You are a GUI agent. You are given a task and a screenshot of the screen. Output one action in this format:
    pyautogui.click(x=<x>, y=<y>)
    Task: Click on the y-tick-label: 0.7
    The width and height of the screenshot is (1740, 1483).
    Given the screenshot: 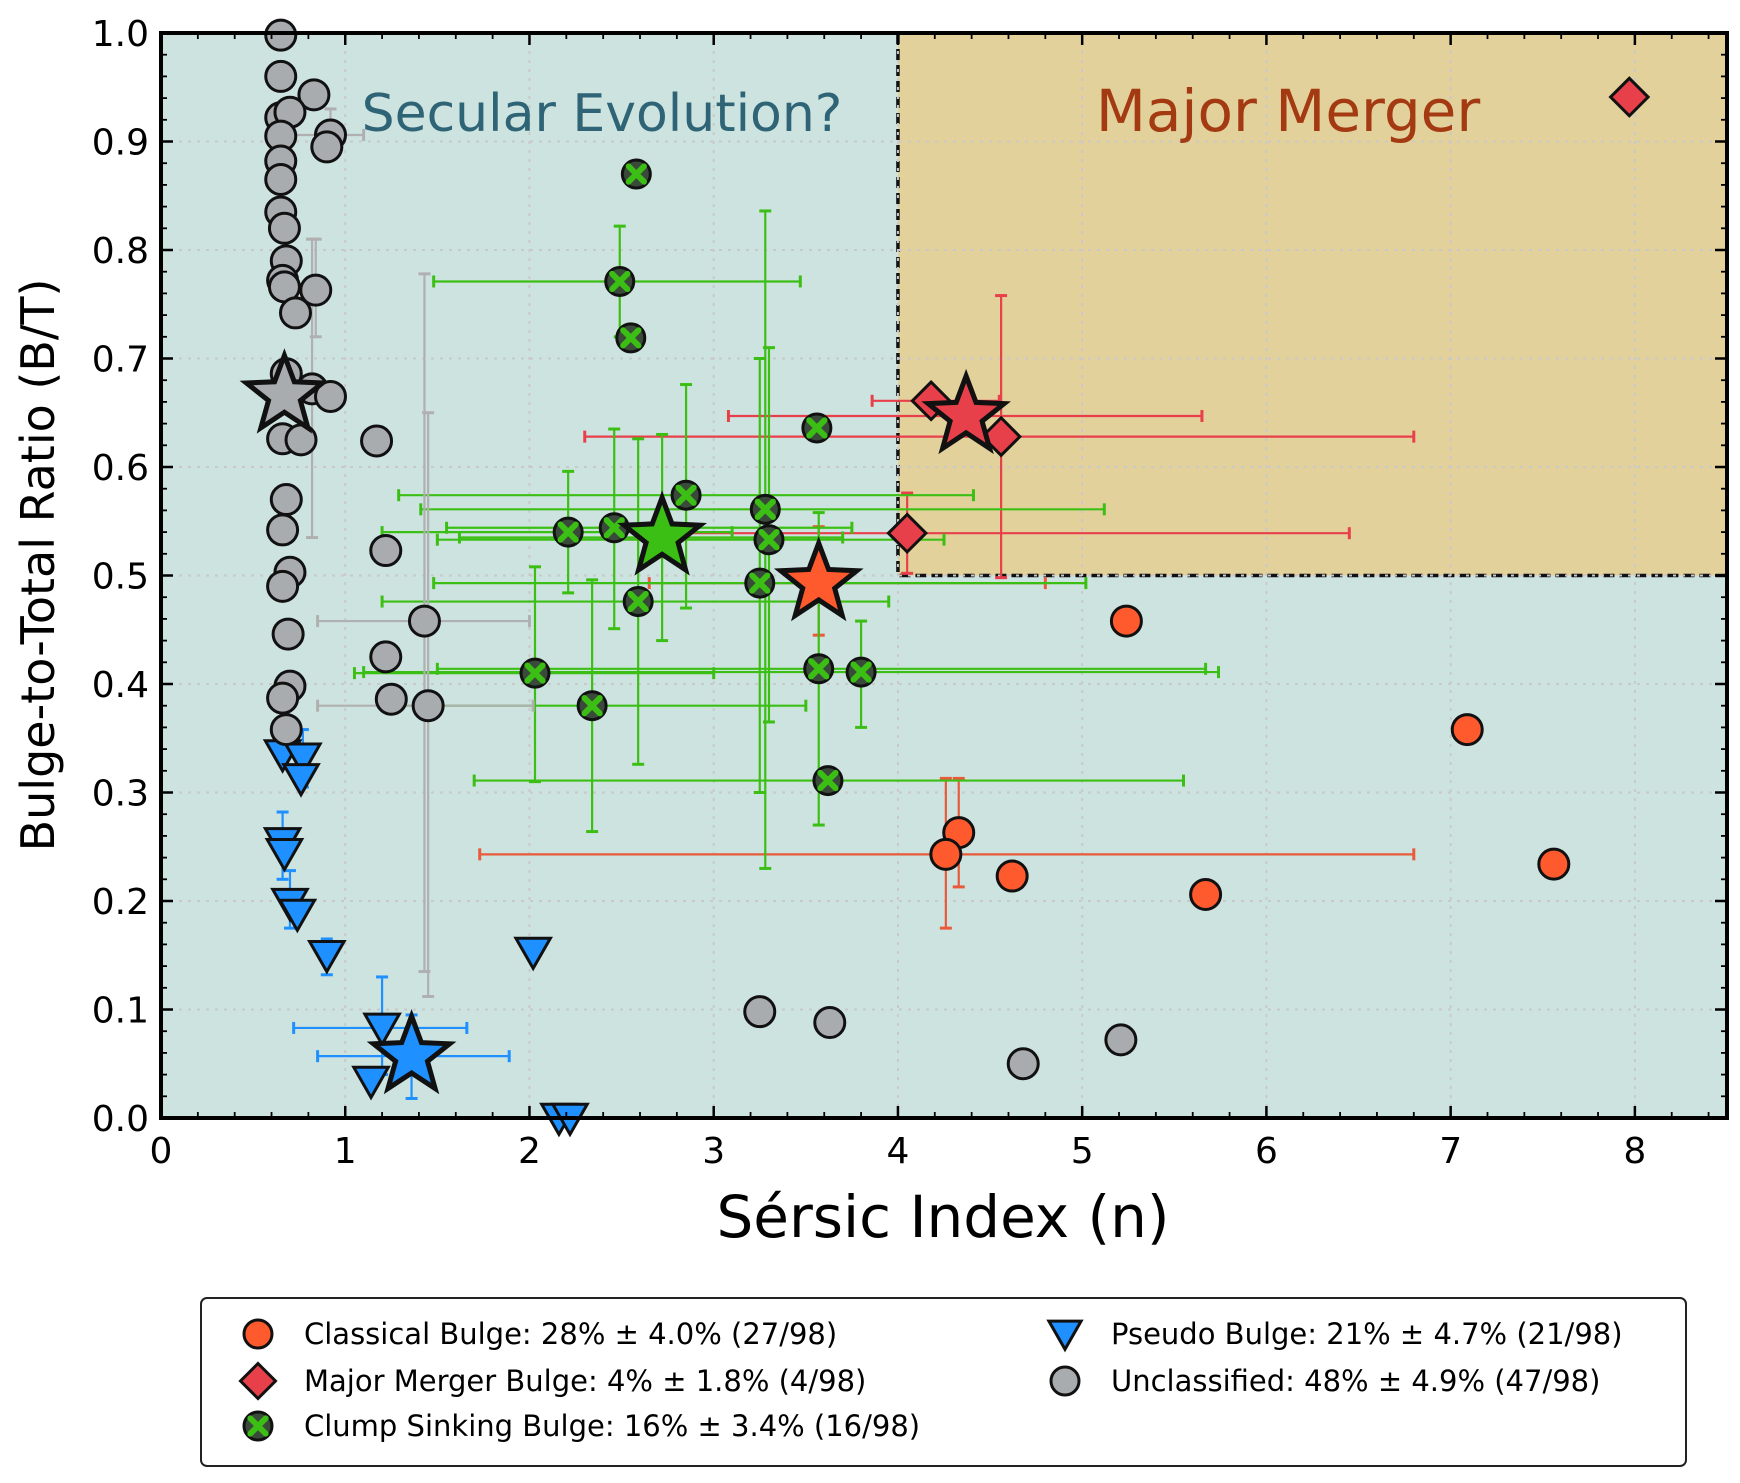 What is the action you would take?
    pyautogui.click(x=120, y=360)
    